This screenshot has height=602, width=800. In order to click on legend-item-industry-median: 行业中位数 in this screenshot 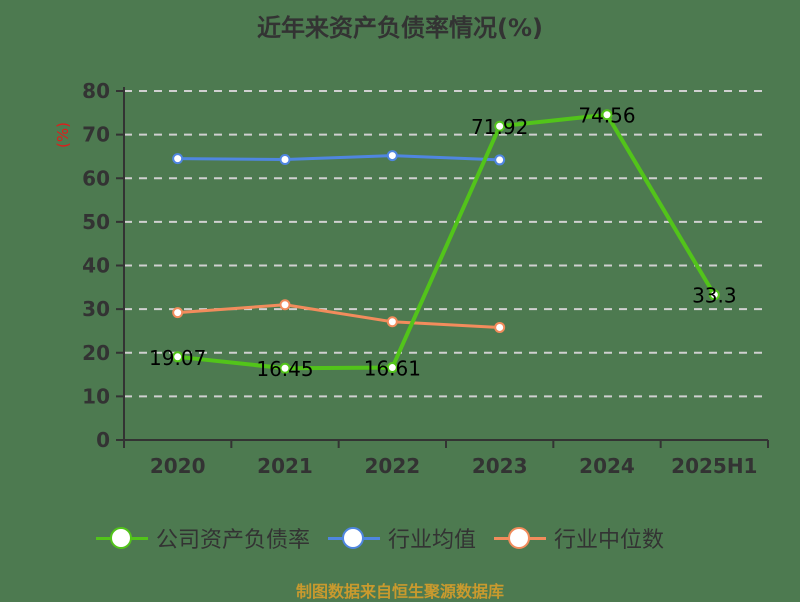, I will do `click(579, 538)`.